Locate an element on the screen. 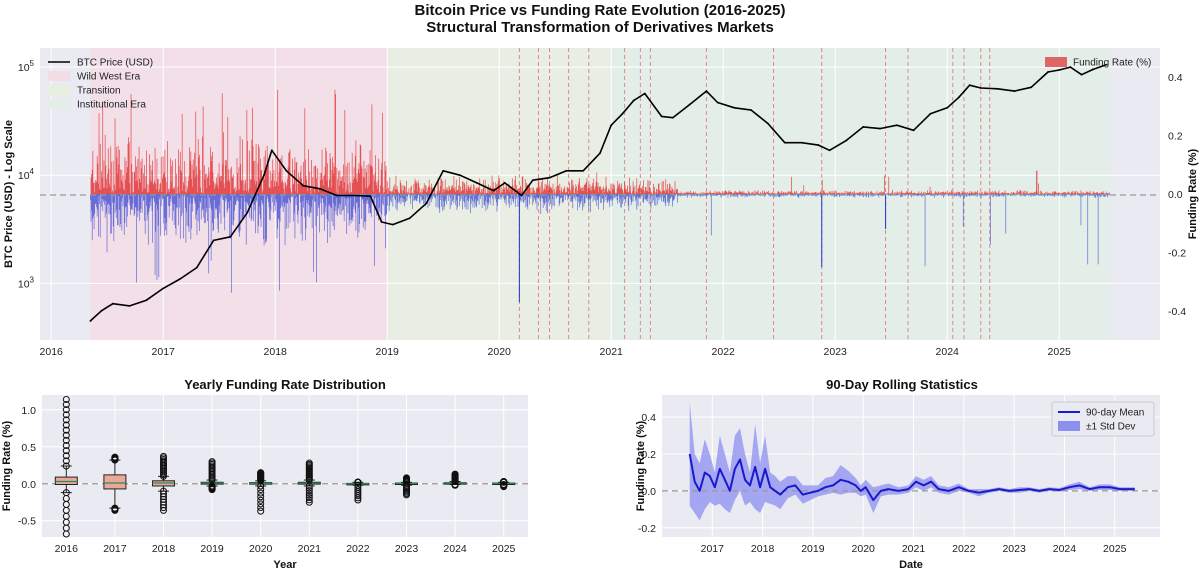  box-x-tick-label: 2018 is located at coordinates (164, 549).